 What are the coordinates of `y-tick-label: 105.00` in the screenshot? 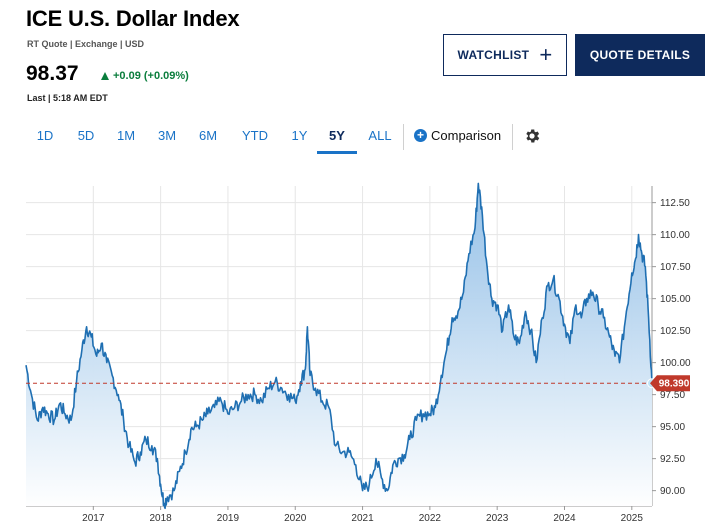 It's located at (675, 299).